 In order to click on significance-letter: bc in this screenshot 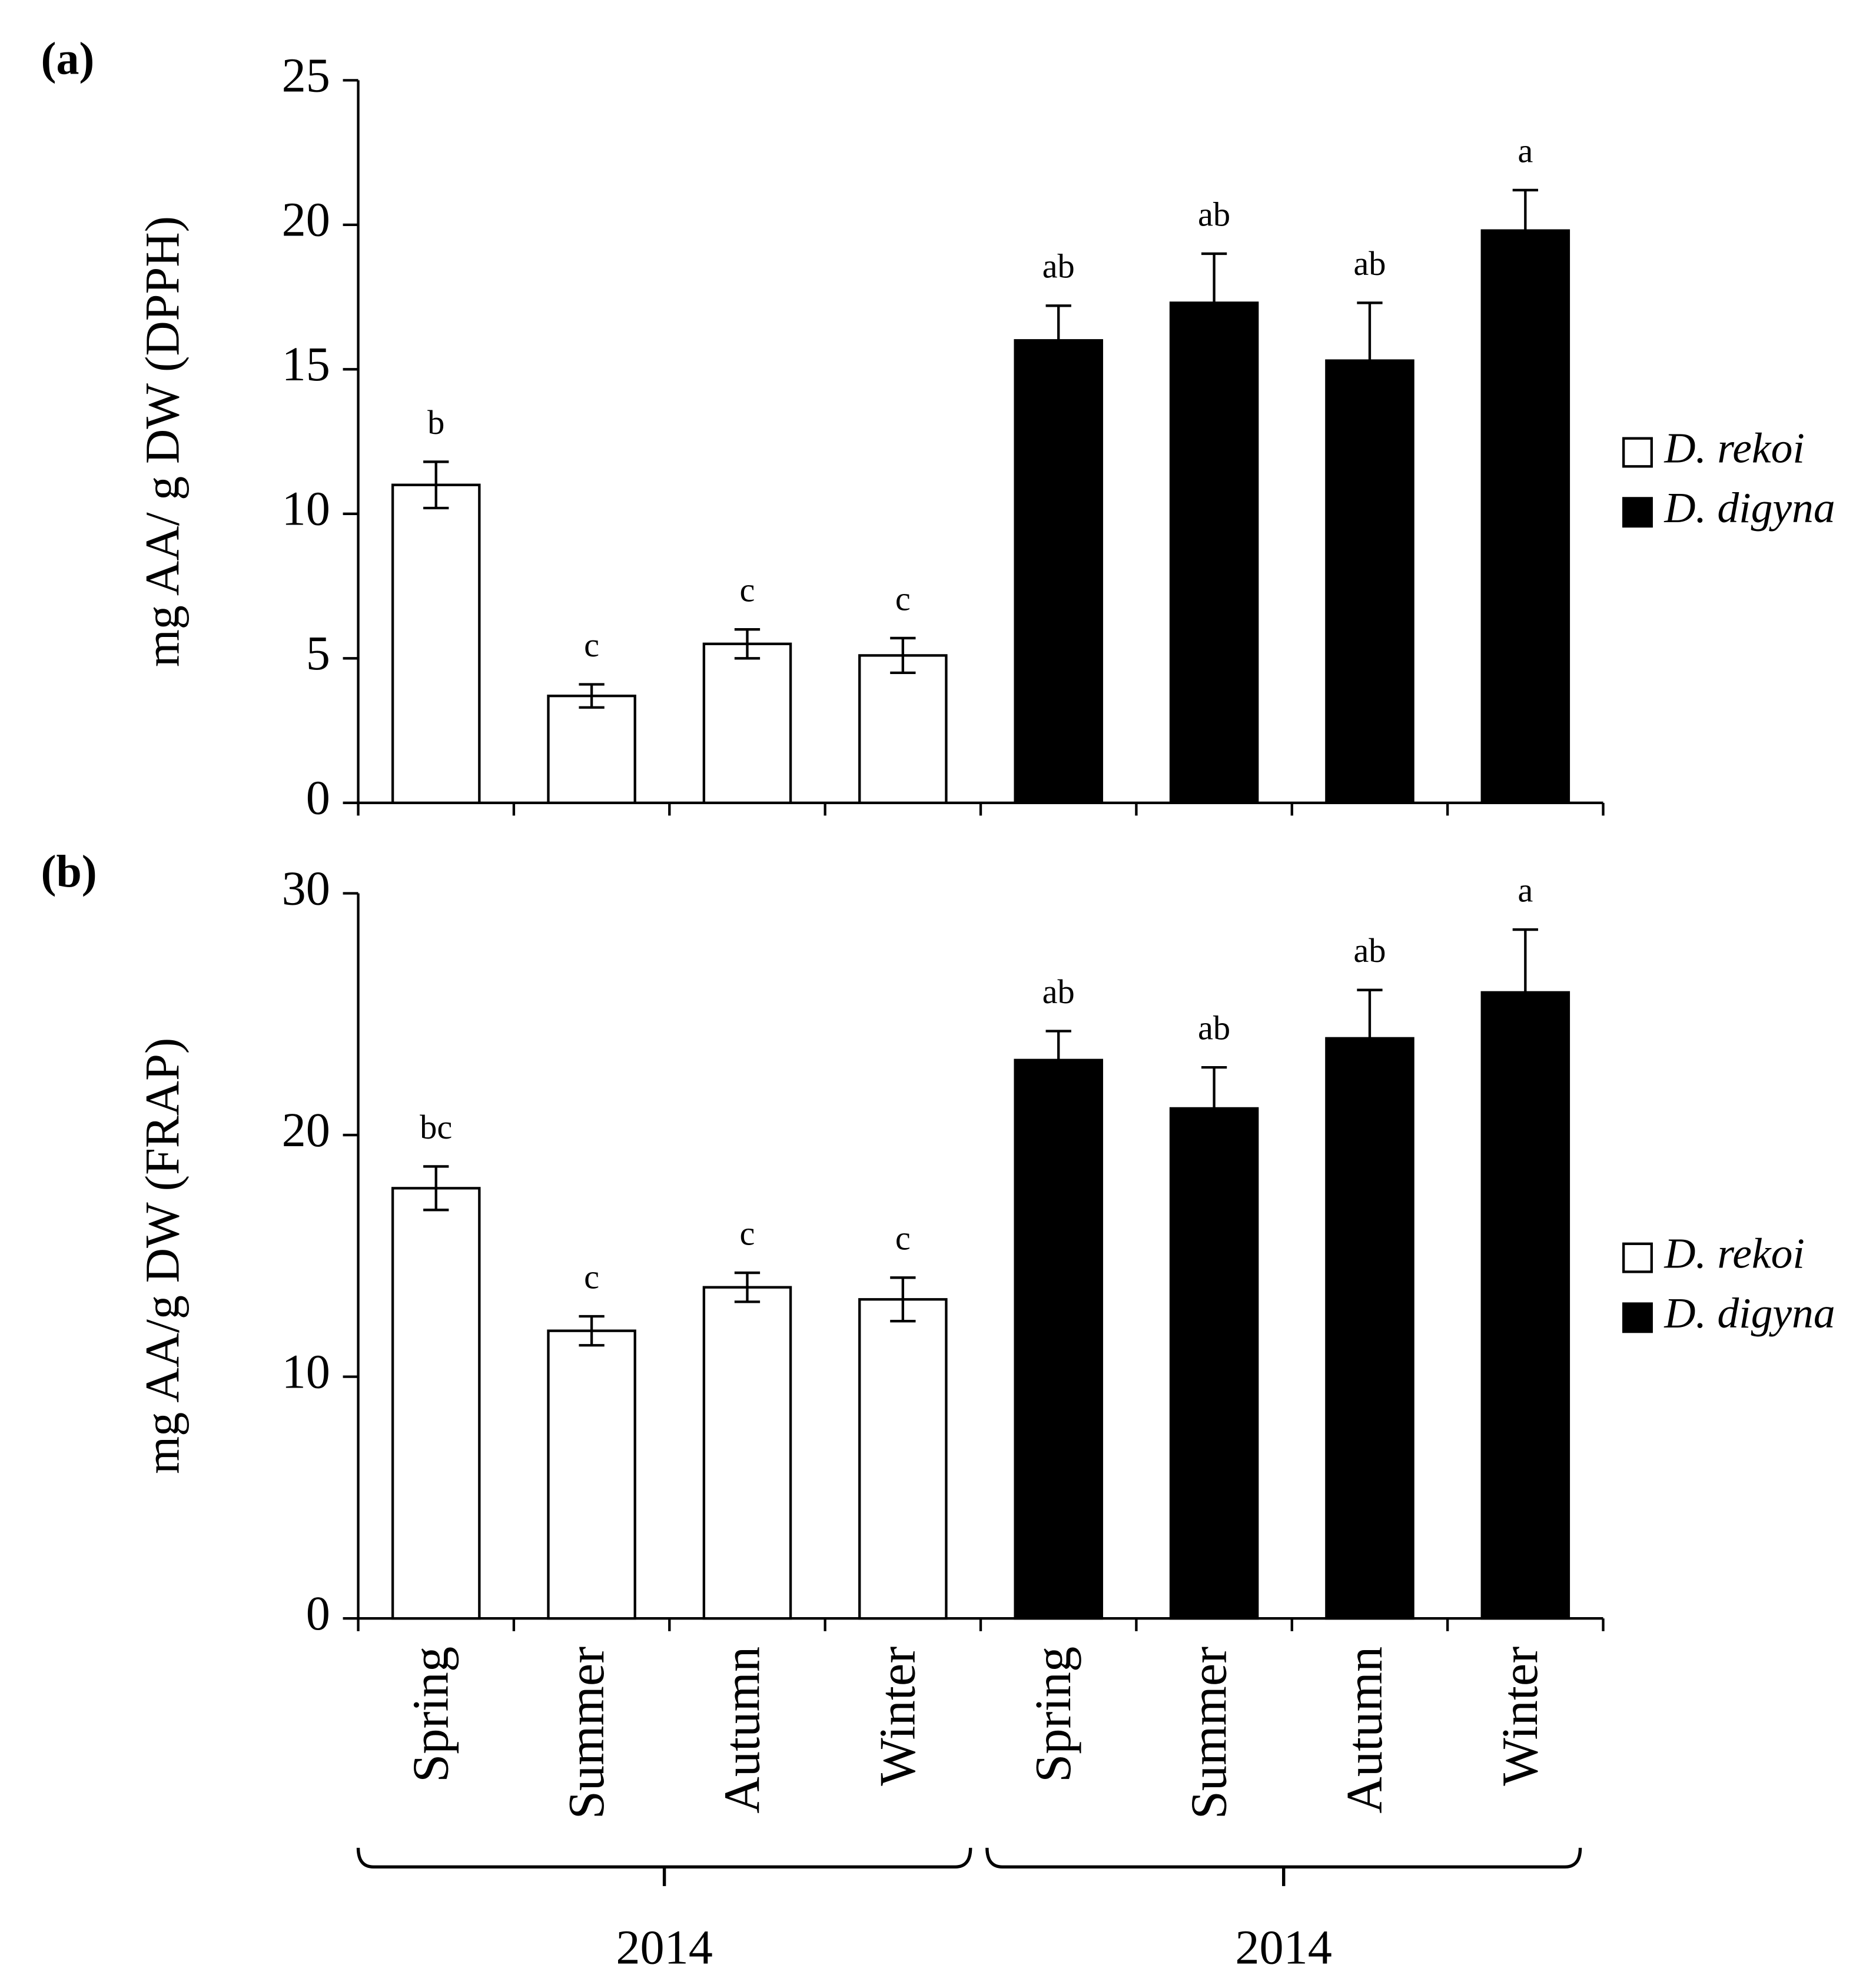, I will do `click(436, 1127)`.